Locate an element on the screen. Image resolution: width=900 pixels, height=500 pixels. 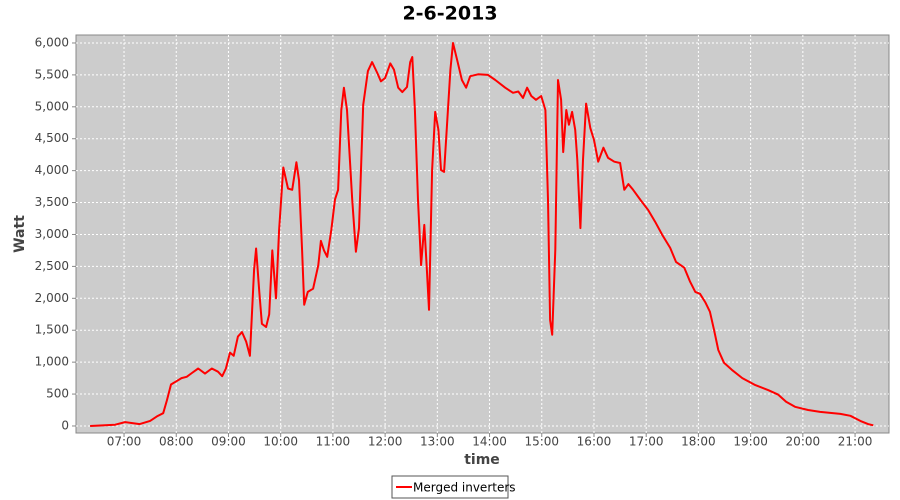
y-tick-label: 3,000 is located at coordinates (52, 234).